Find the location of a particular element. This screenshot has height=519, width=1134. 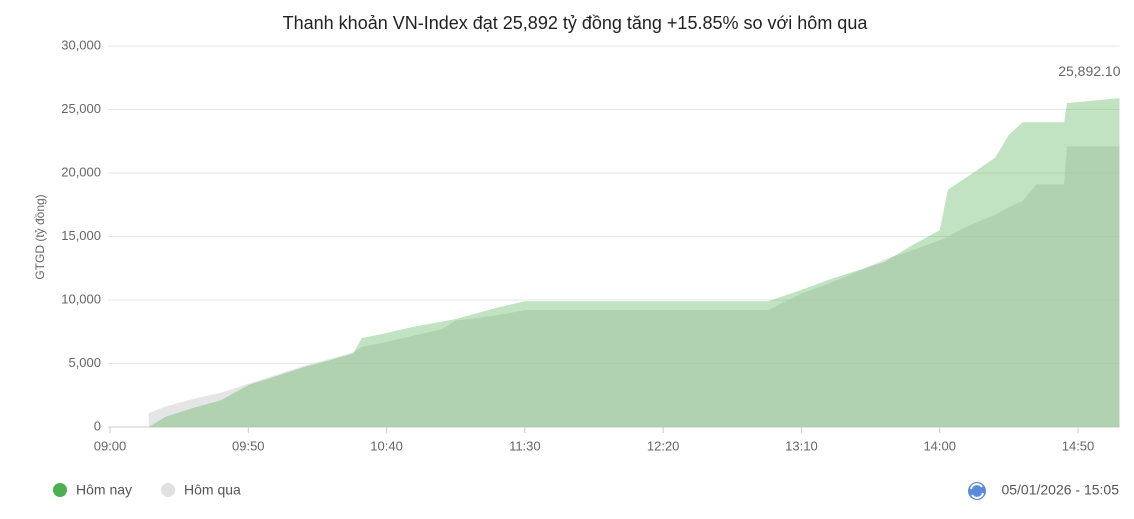

y-tick-label: 0 is located at coordinates (97, 425).